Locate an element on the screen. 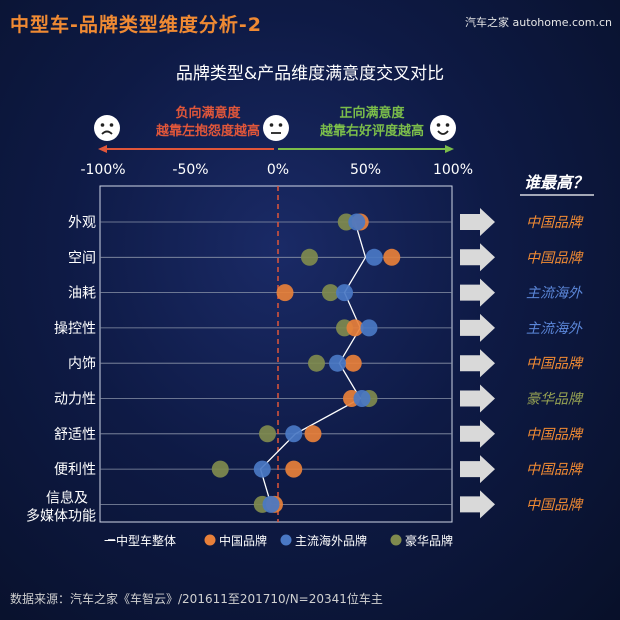 The image size is (620, 620). category-label: 油耗 is located at coordinates (82, 294).